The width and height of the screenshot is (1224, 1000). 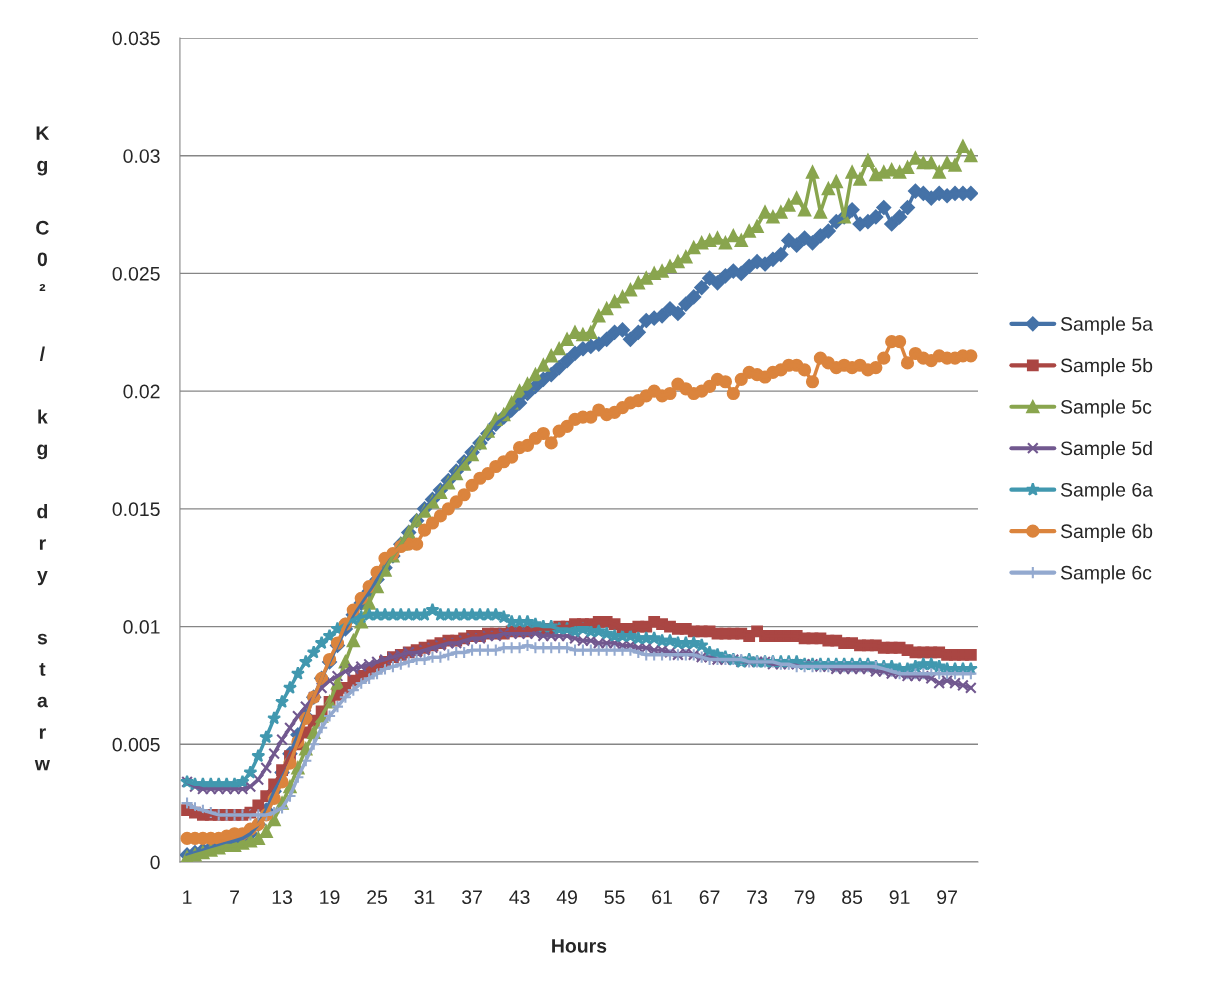 I want to click on y-tick-label: 0.01, so click(x=141, y=627).